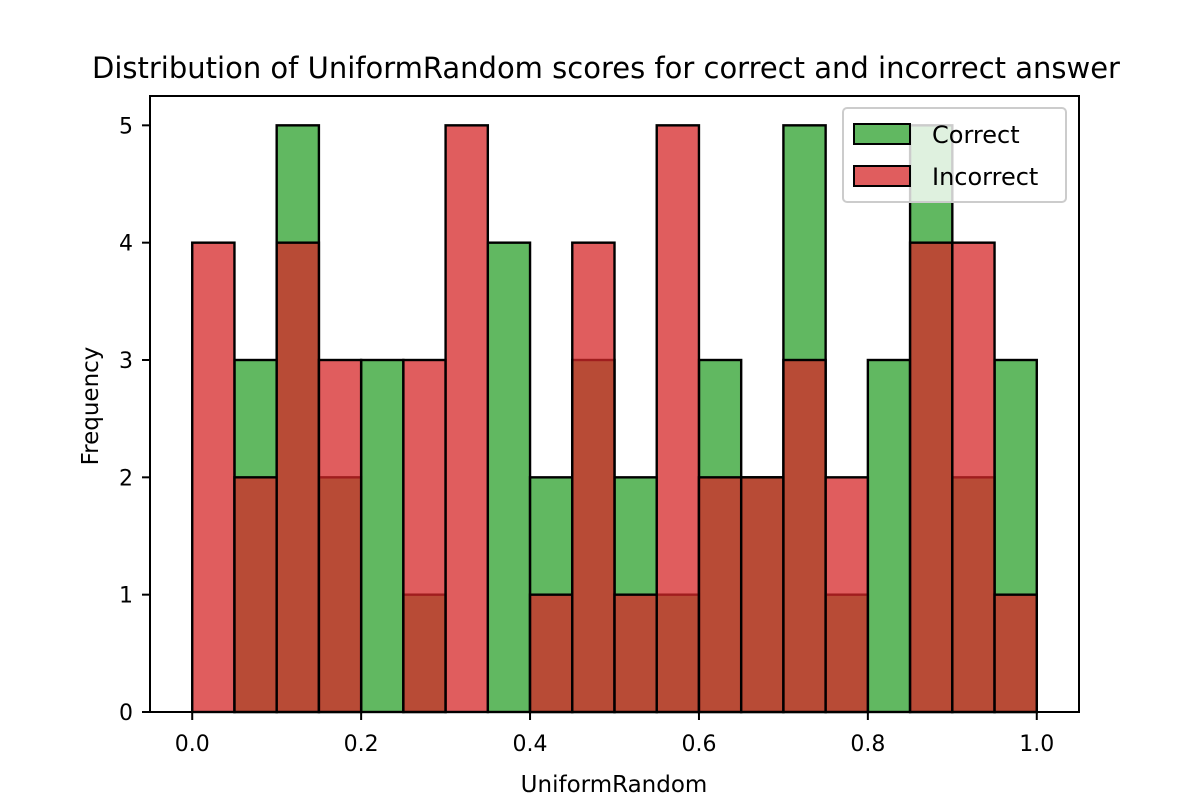 The image size is (1200, 805). What do you see at coordinates (698, 744) in the screenshot?
I see `x-tick-label: 0.6` at bounding box center [698, 744].